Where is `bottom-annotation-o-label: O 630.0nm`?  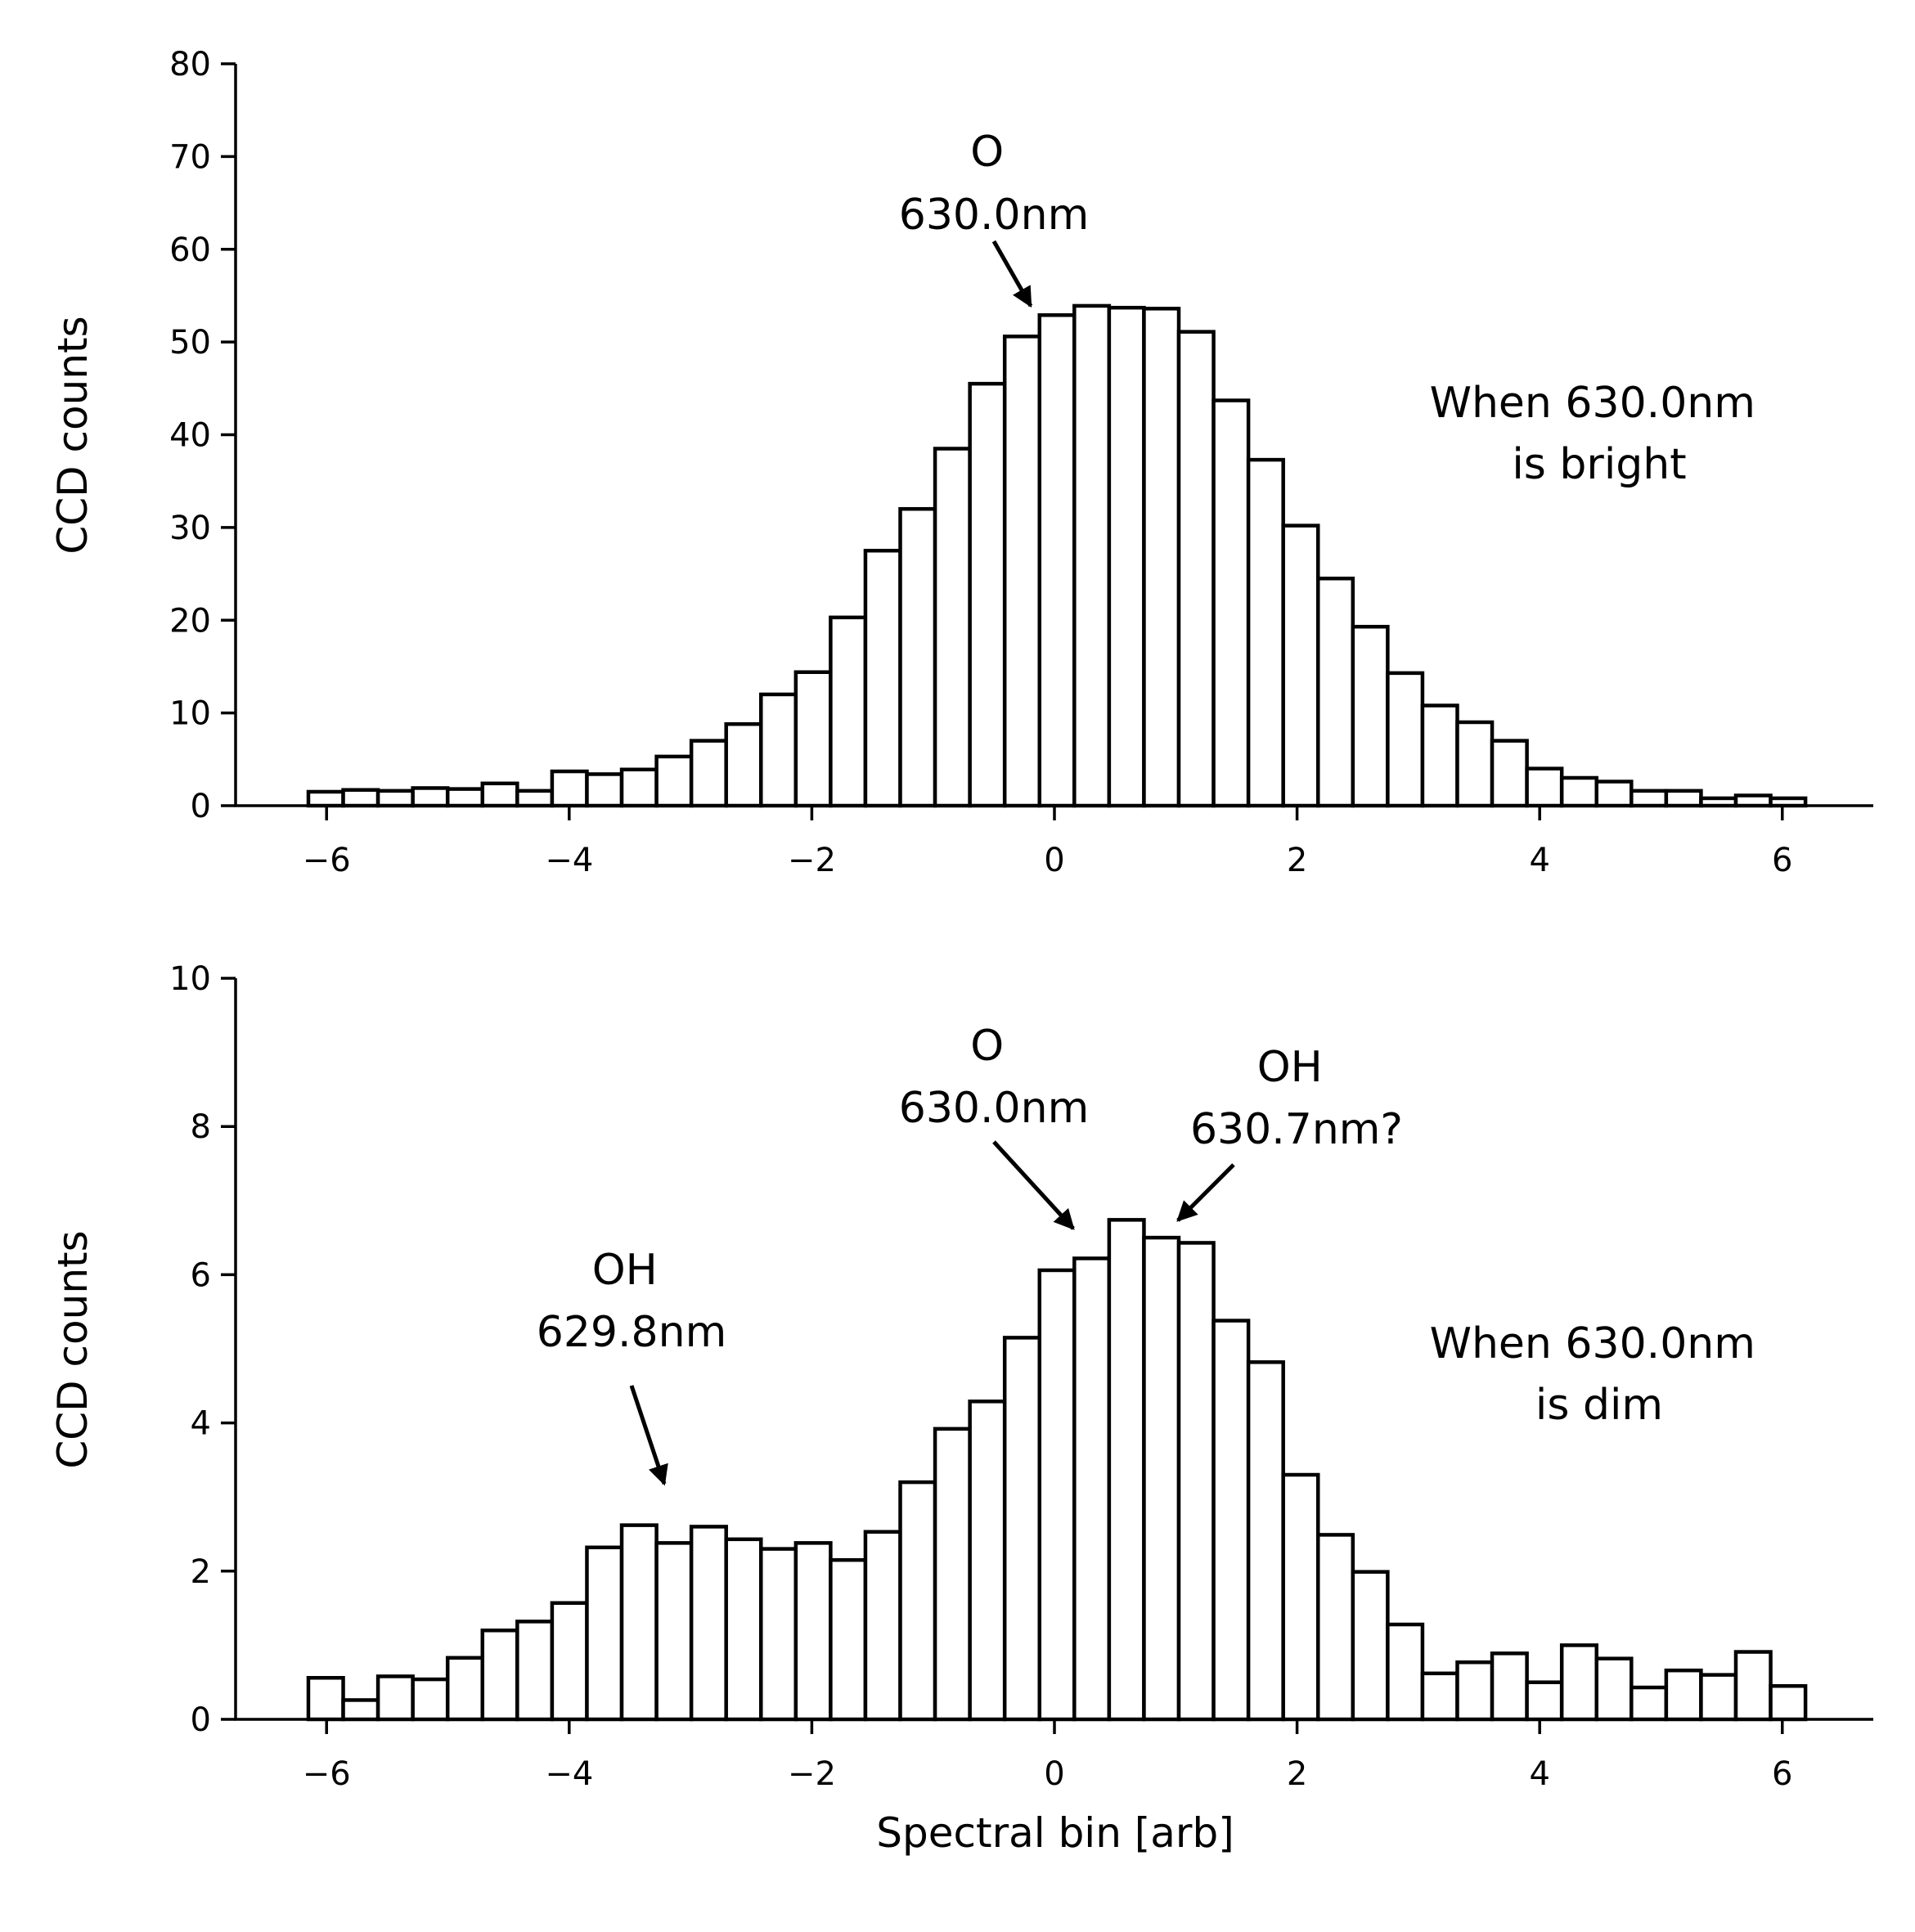
bottom-annotation-o-label: O 630.0nm is located at coordinates (994, 1078).